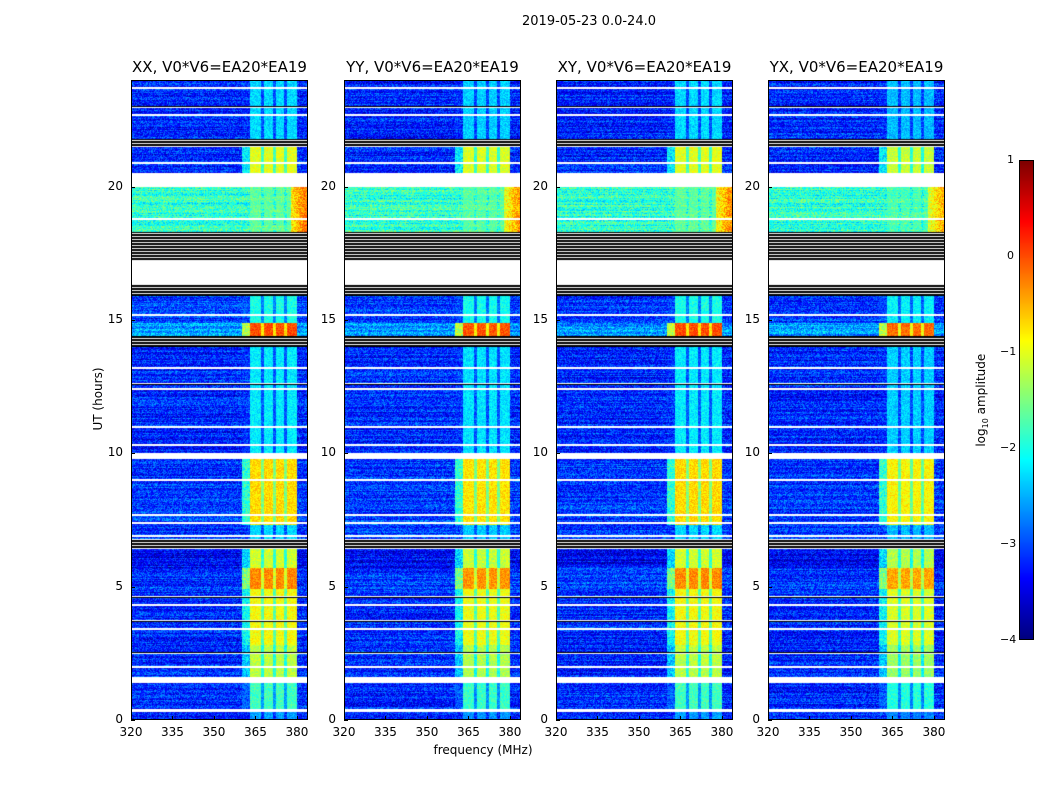  Describe the element at coordinates (483, 750) in the screenshot. I see `x-axis-label: frequency (MHz)` at that location.